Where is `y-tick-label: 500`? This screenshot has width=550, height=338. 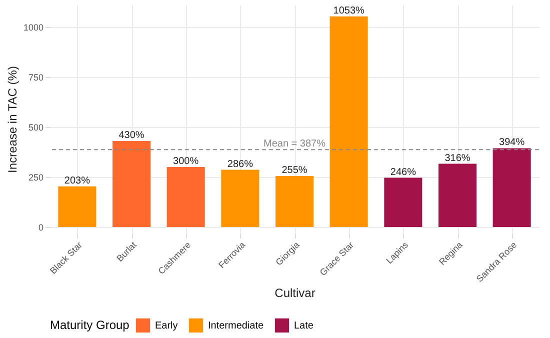 y-tick-label: 500 is located at coordinates (36, 127).